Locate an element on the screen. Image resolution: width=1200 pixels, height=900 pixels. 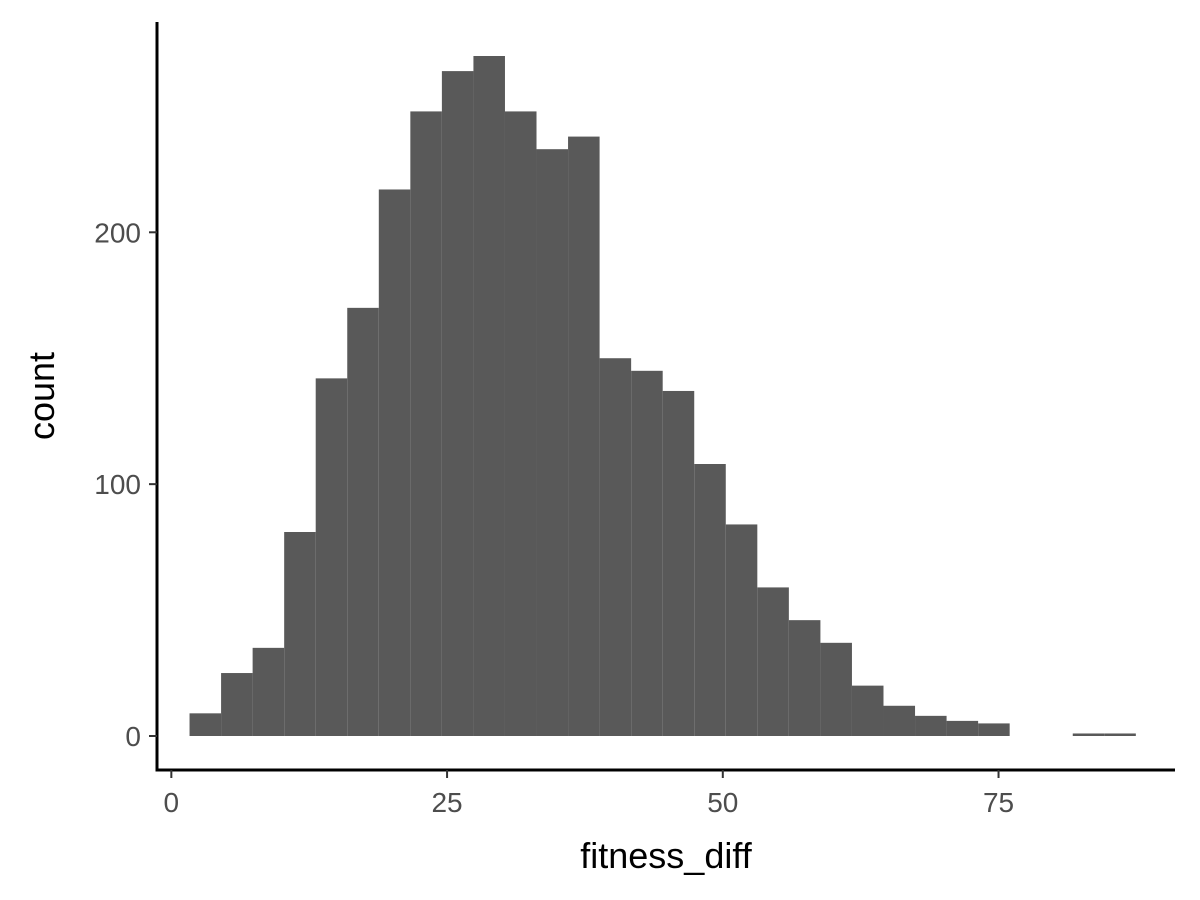
x-tick-label-0: 0 is located at coordinates (172, 802).